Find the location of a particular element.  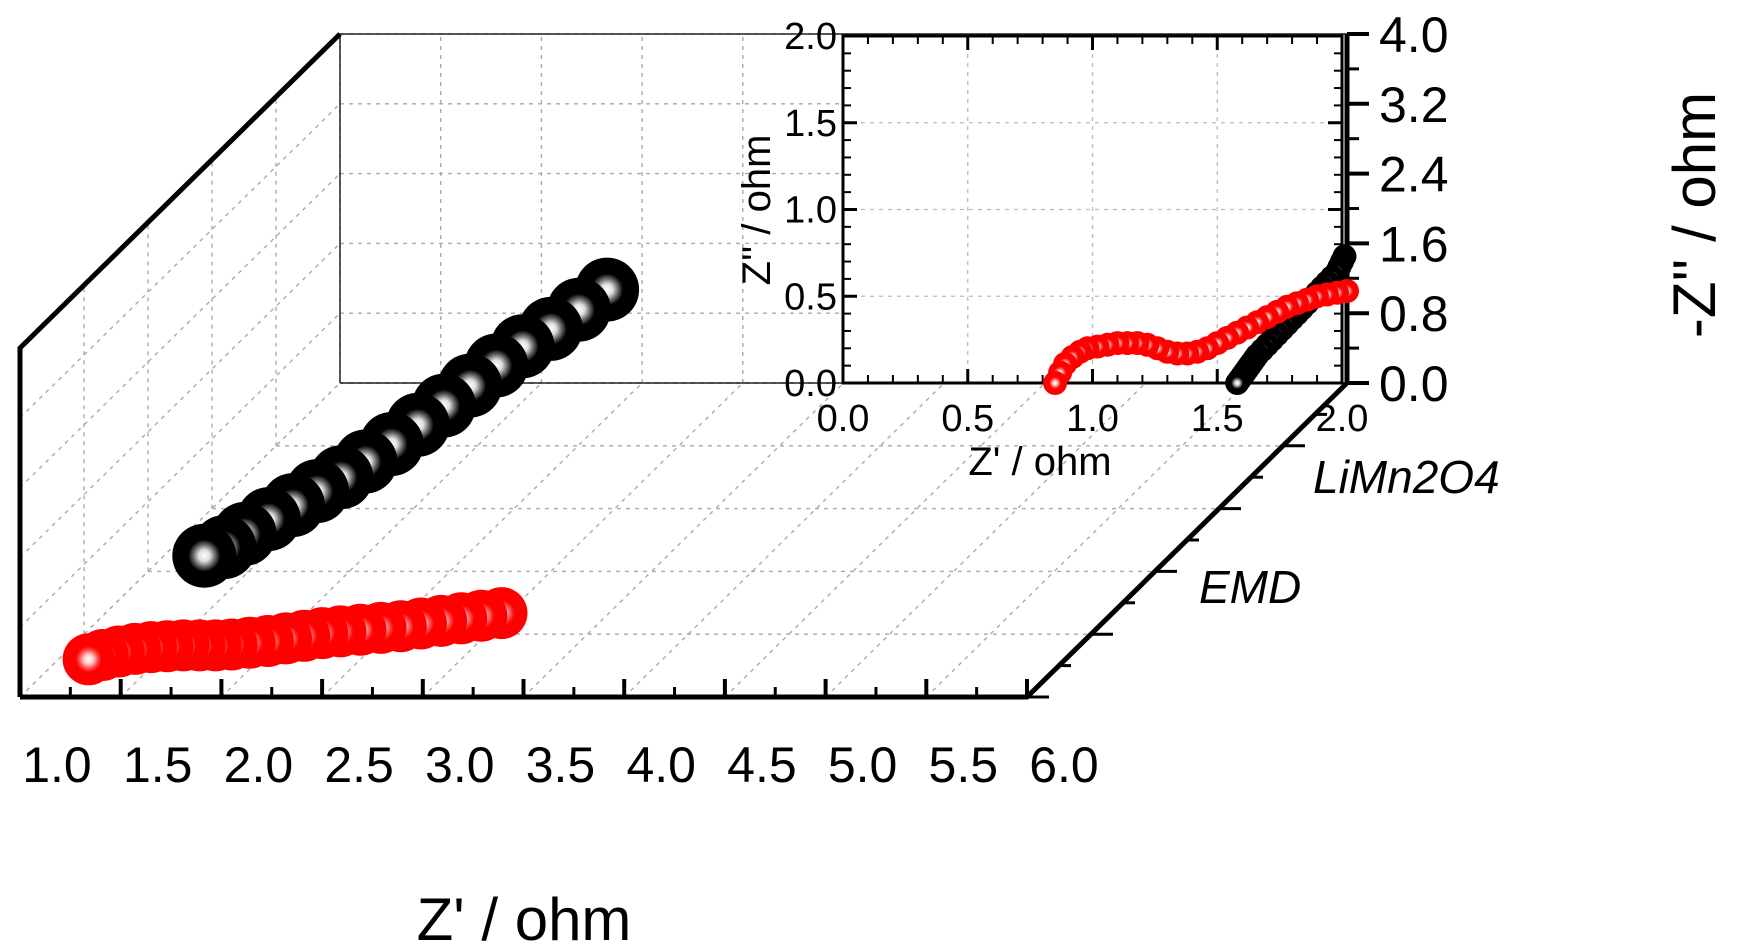

inset-y-tick-label: 0.5 is located at coordinates (810, 297).